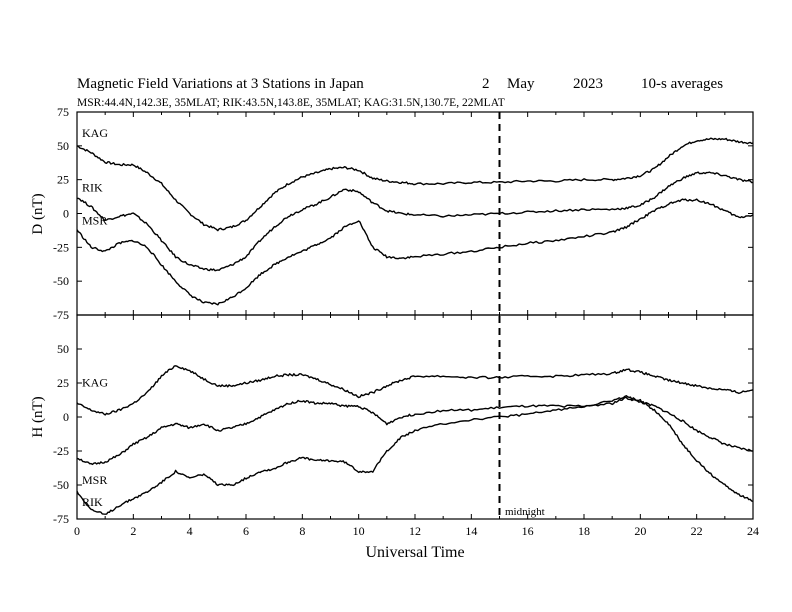 The width and height of the screenshot is (792, 612). What do you see at coordinates (95, 133) in the screenshot?
I see `d-series-label-kag: KAG` at bounding box center [95, 133].